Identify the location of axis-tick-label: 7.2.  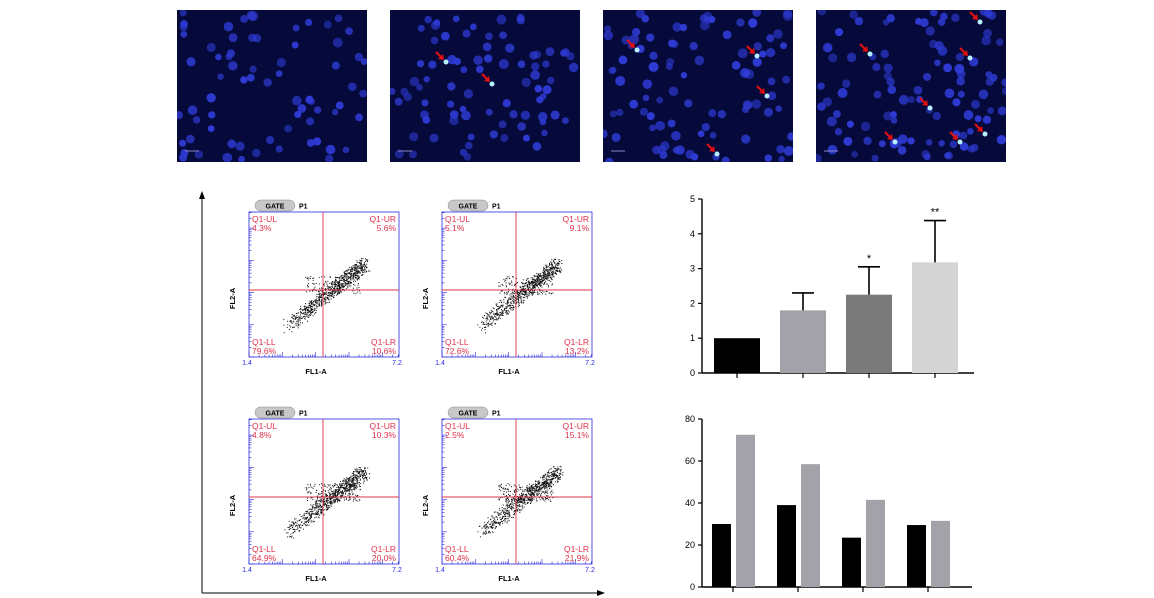
(397, 570).